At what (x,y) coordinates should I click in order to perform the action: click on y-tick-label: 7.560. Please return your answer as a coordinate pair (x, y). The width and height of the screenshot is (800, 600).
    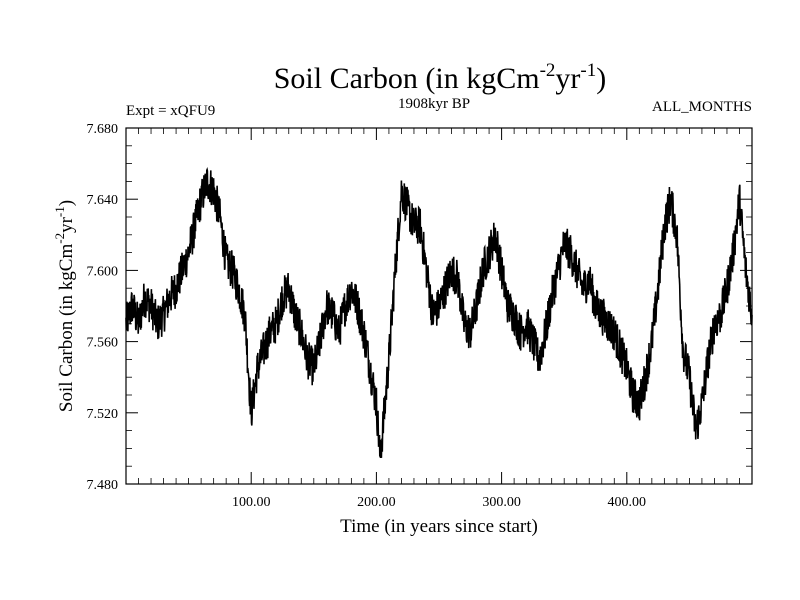
    Looking at the image, I should click on (103, 343).